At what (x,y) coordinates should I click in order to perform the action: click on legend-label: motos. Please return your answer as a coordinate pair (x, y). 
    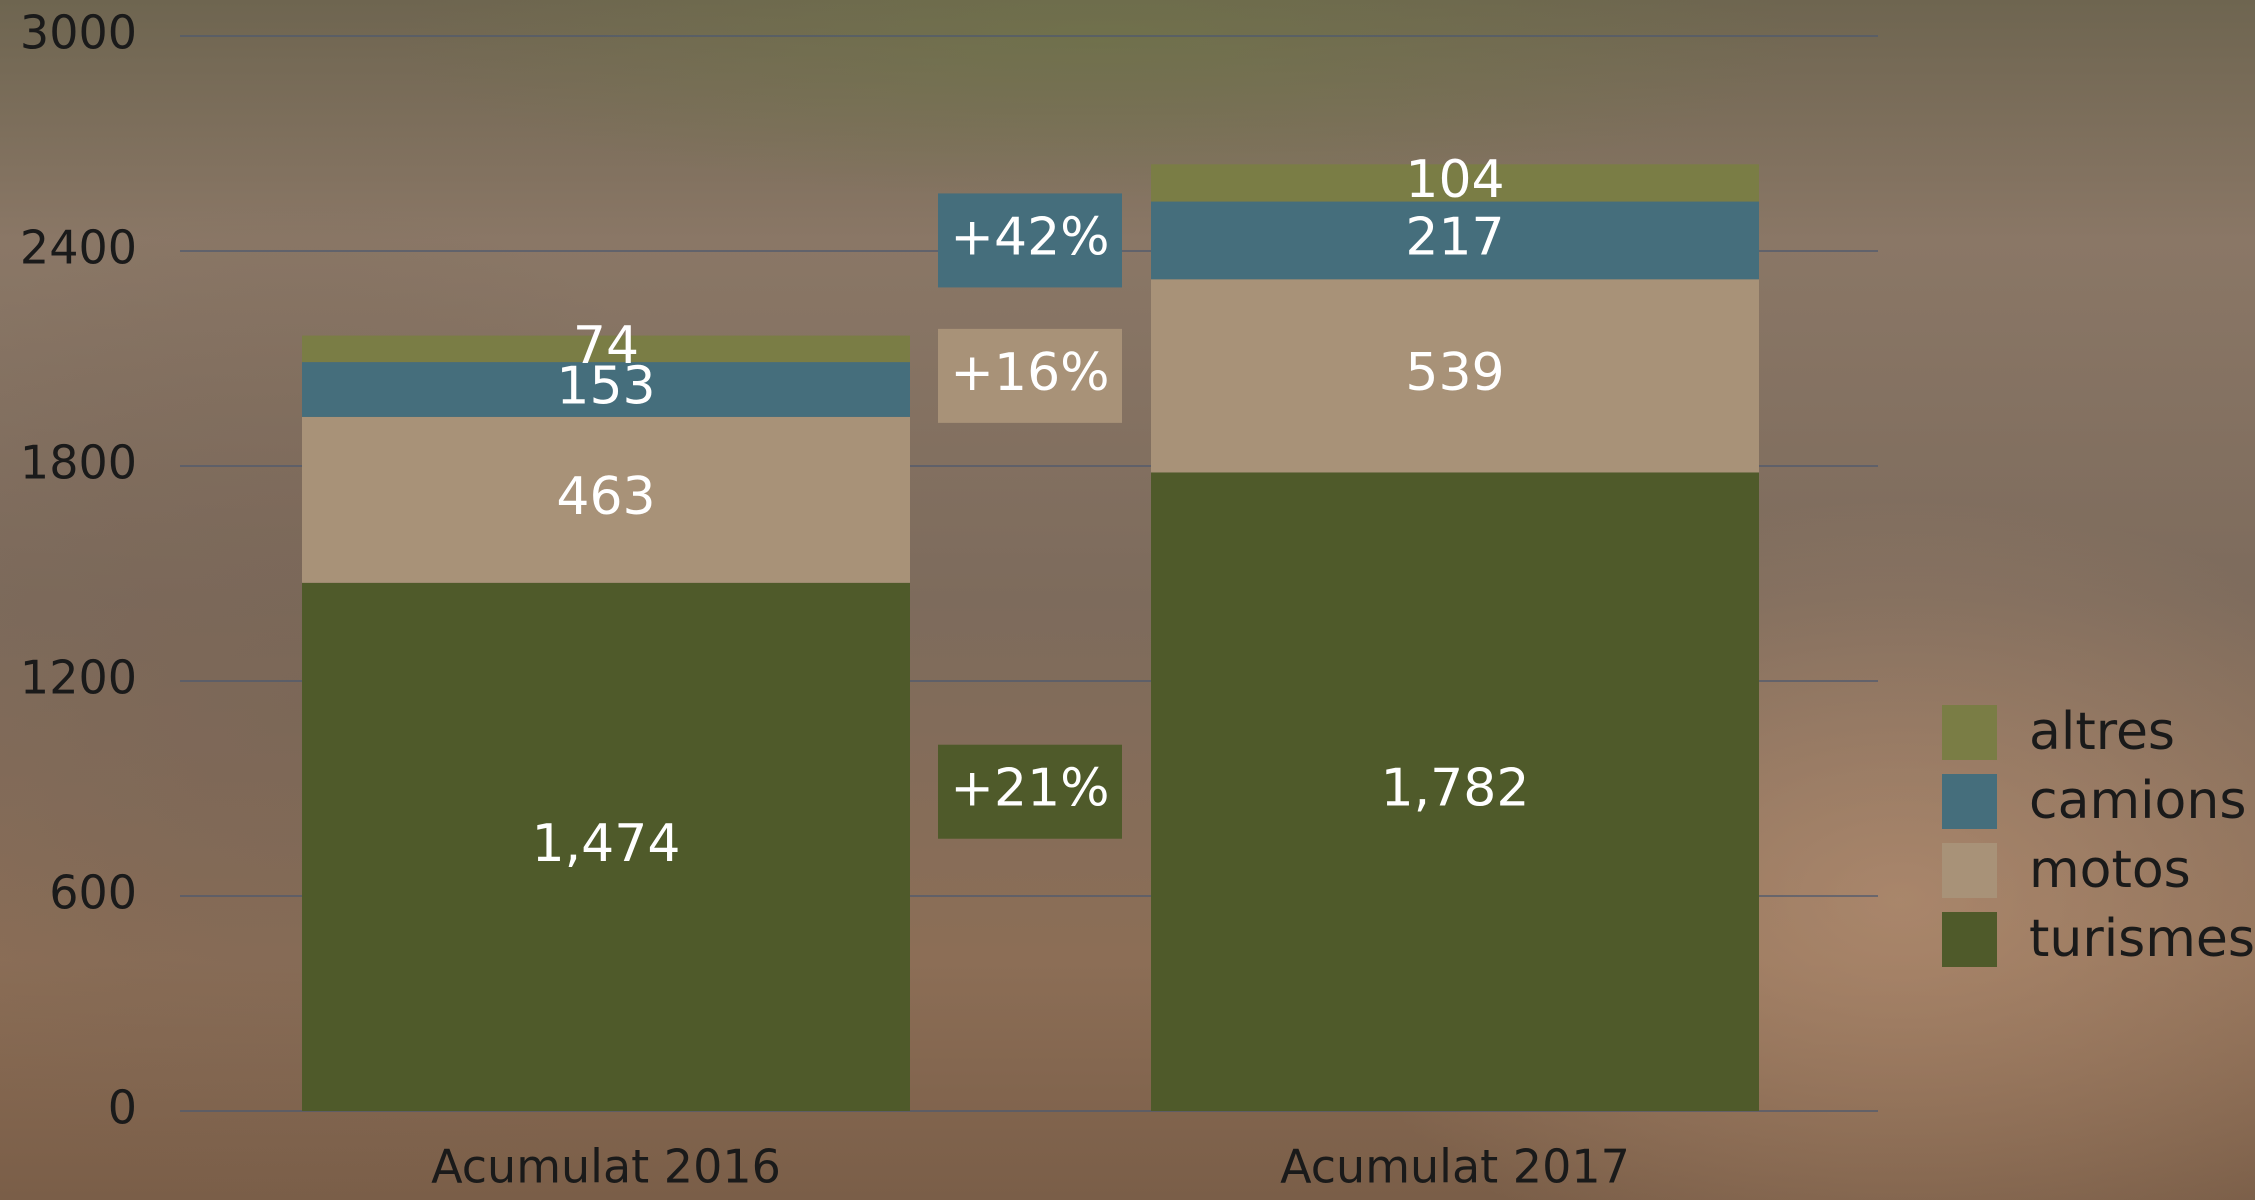
    Looking at the image, I should click on (2110, 870).